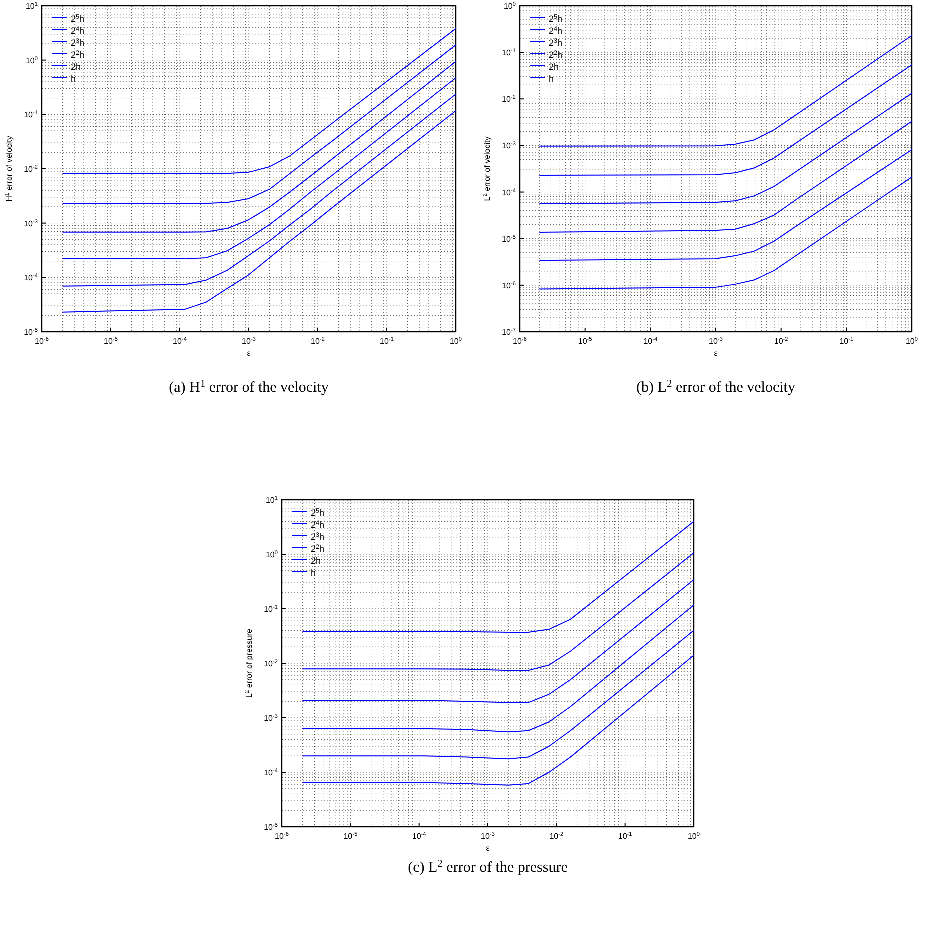 This screenshot has height=928, width=935. What do you see at coordinates (716, 387) in the screenshot?
I see `text: (b) L$^{2}$ error of the velocity` at bounding box center [716, 387].